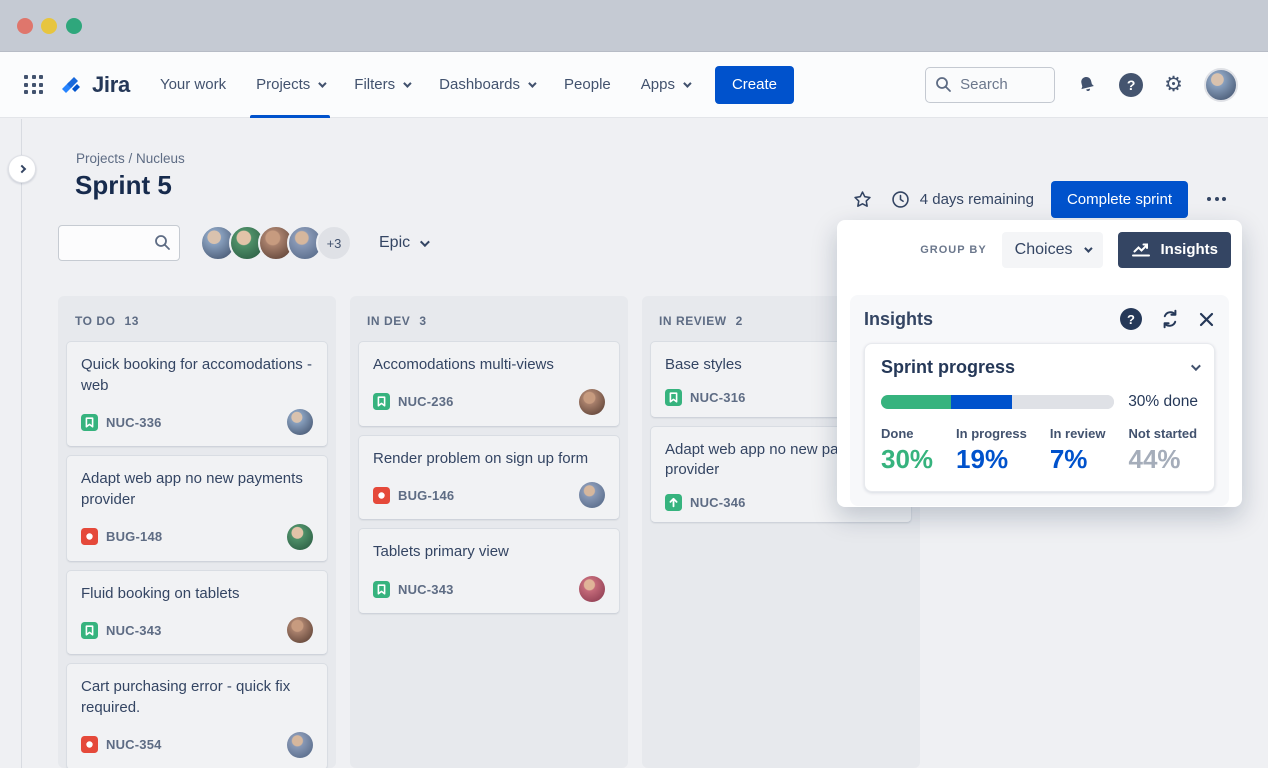 The height and width of the screenshot is (768, 1268). I want to click on insights-section: Insights ? Sp, so click(1039, 400).